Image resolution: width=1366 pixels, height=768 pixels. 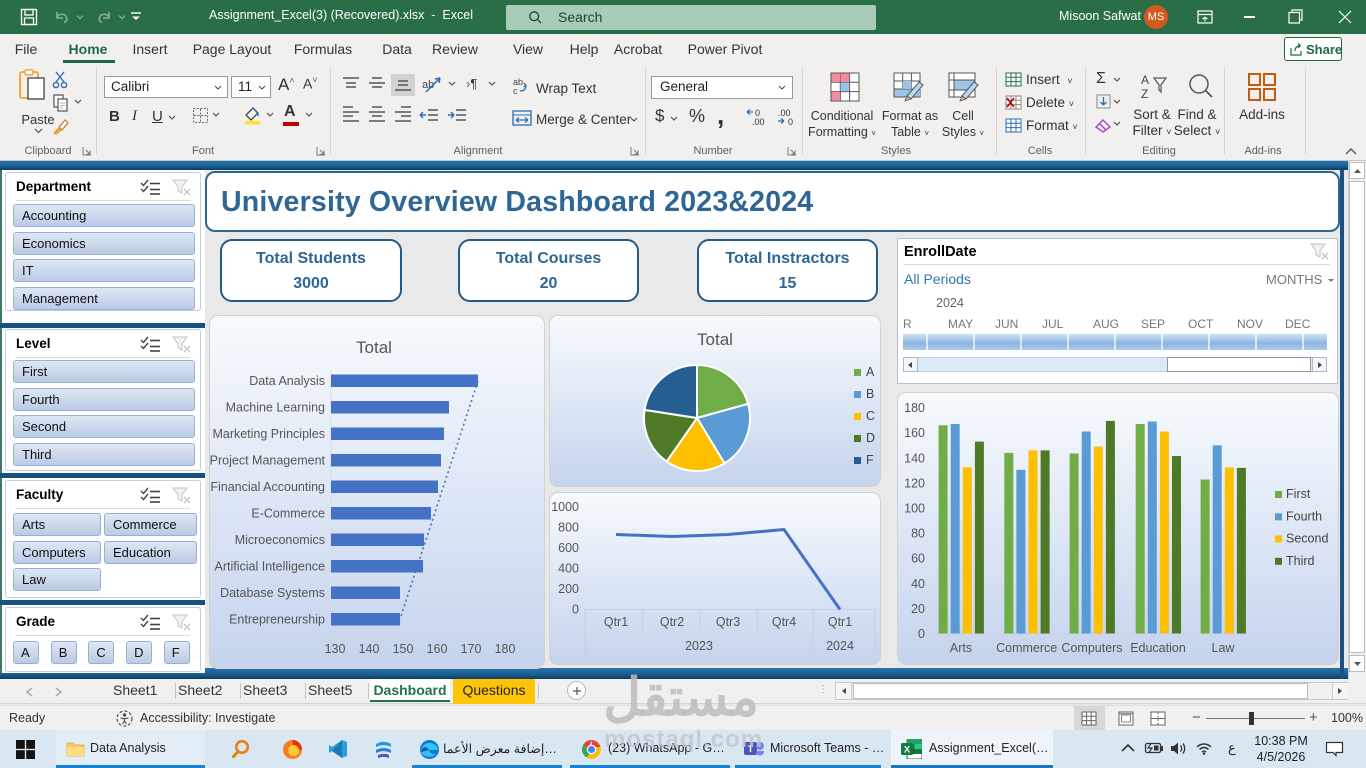 I want to click on svg-text: B, so click(x=870, y=394).